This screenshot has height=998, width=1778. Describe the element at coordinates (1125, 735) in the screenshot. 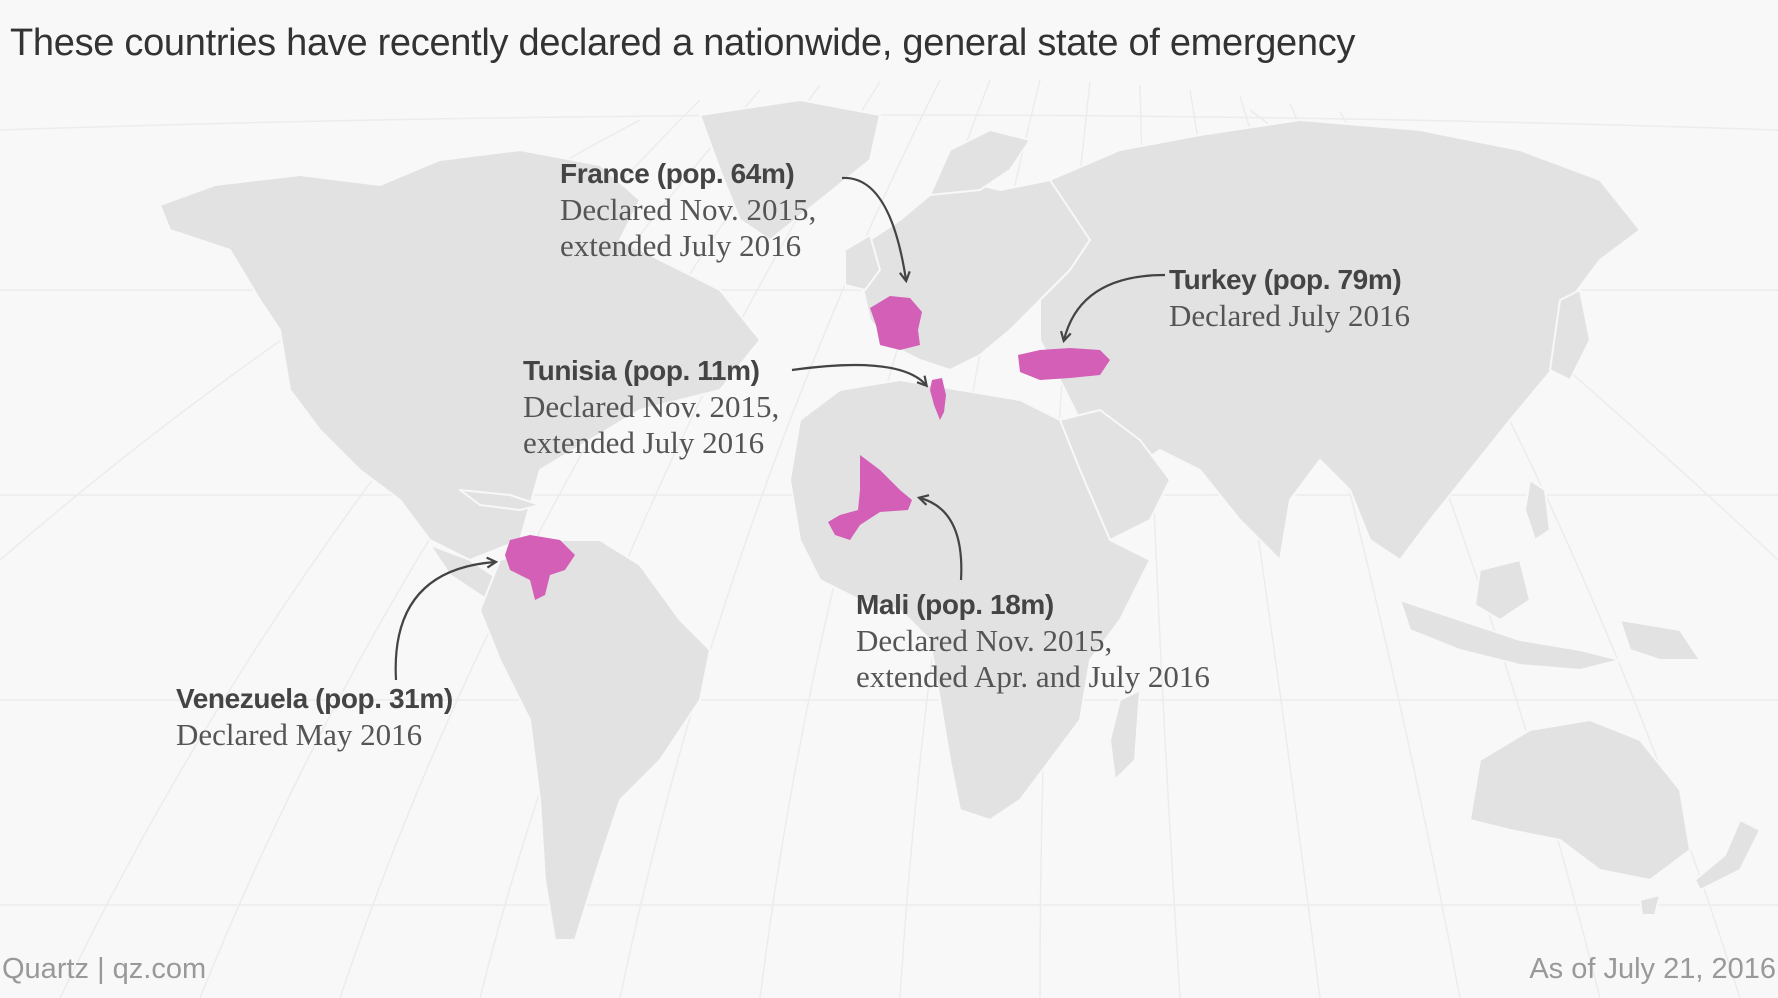

I see `madagascar` at that location.